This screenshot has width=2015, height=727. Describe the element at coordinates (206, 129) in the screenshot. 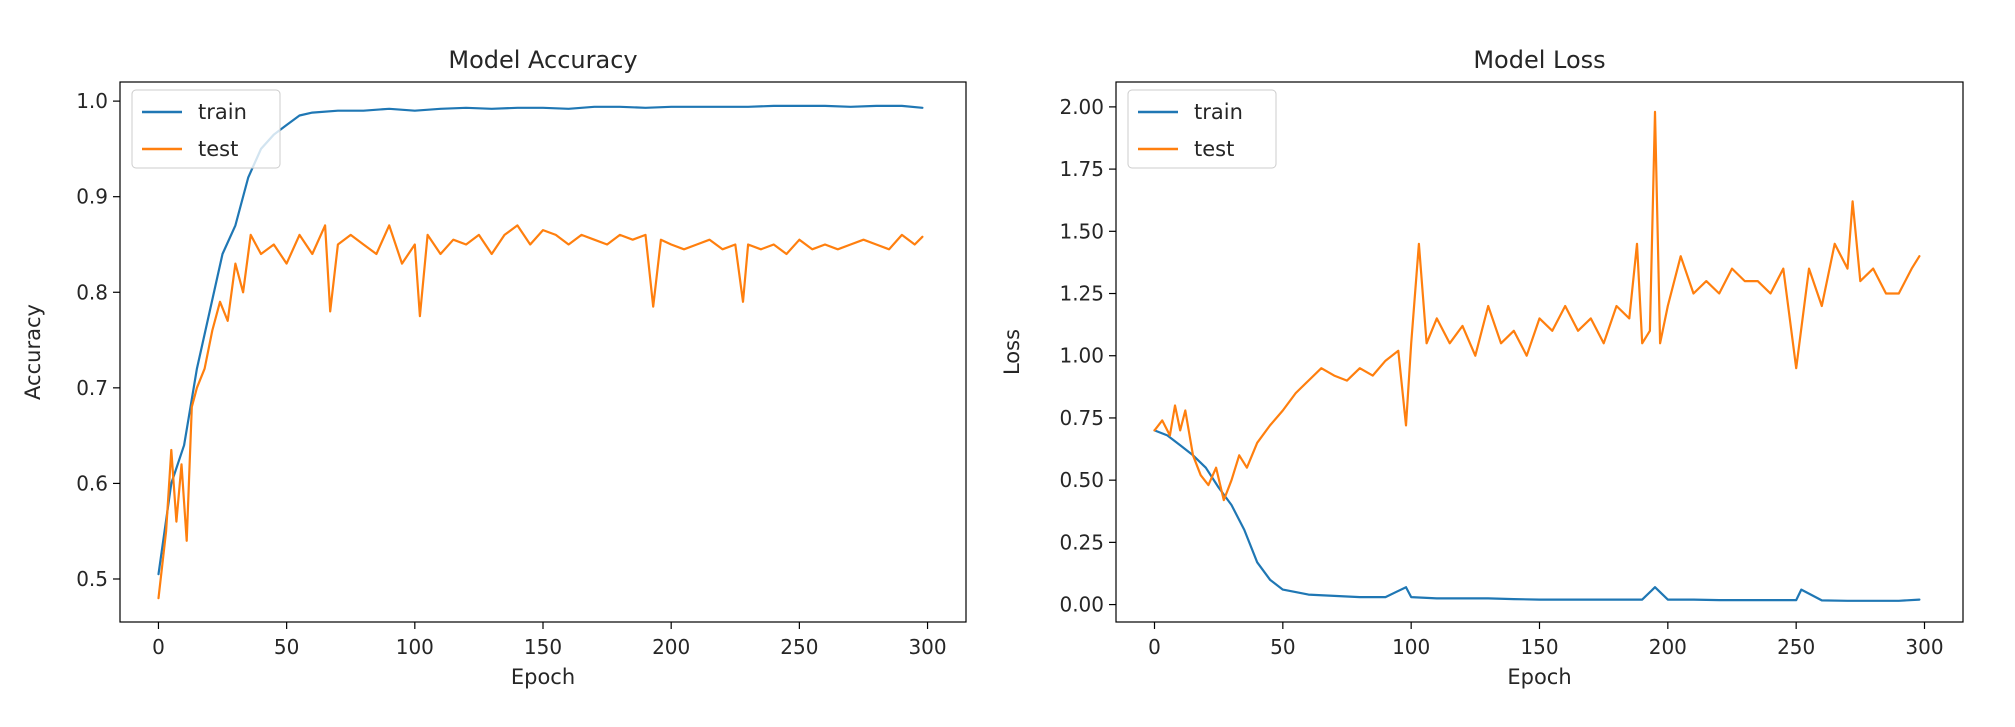

I see `chart-1-legend: train test` at that location.